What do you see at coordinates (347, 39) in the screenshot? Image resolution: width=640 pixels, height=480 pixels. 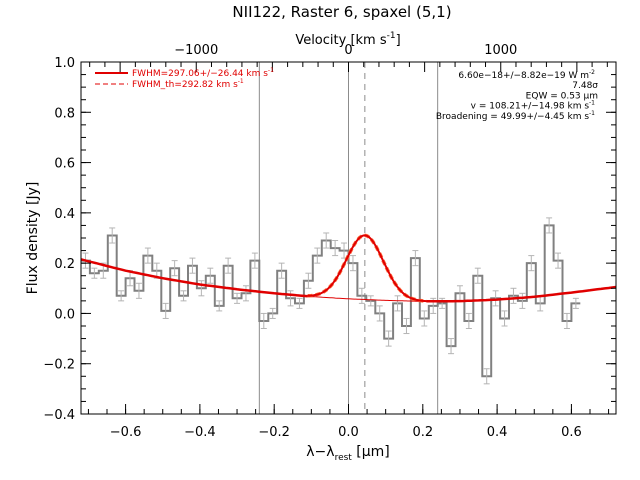 I see `top-axis-label: Velocity [km s-1]` at bounding box center [347, 39].